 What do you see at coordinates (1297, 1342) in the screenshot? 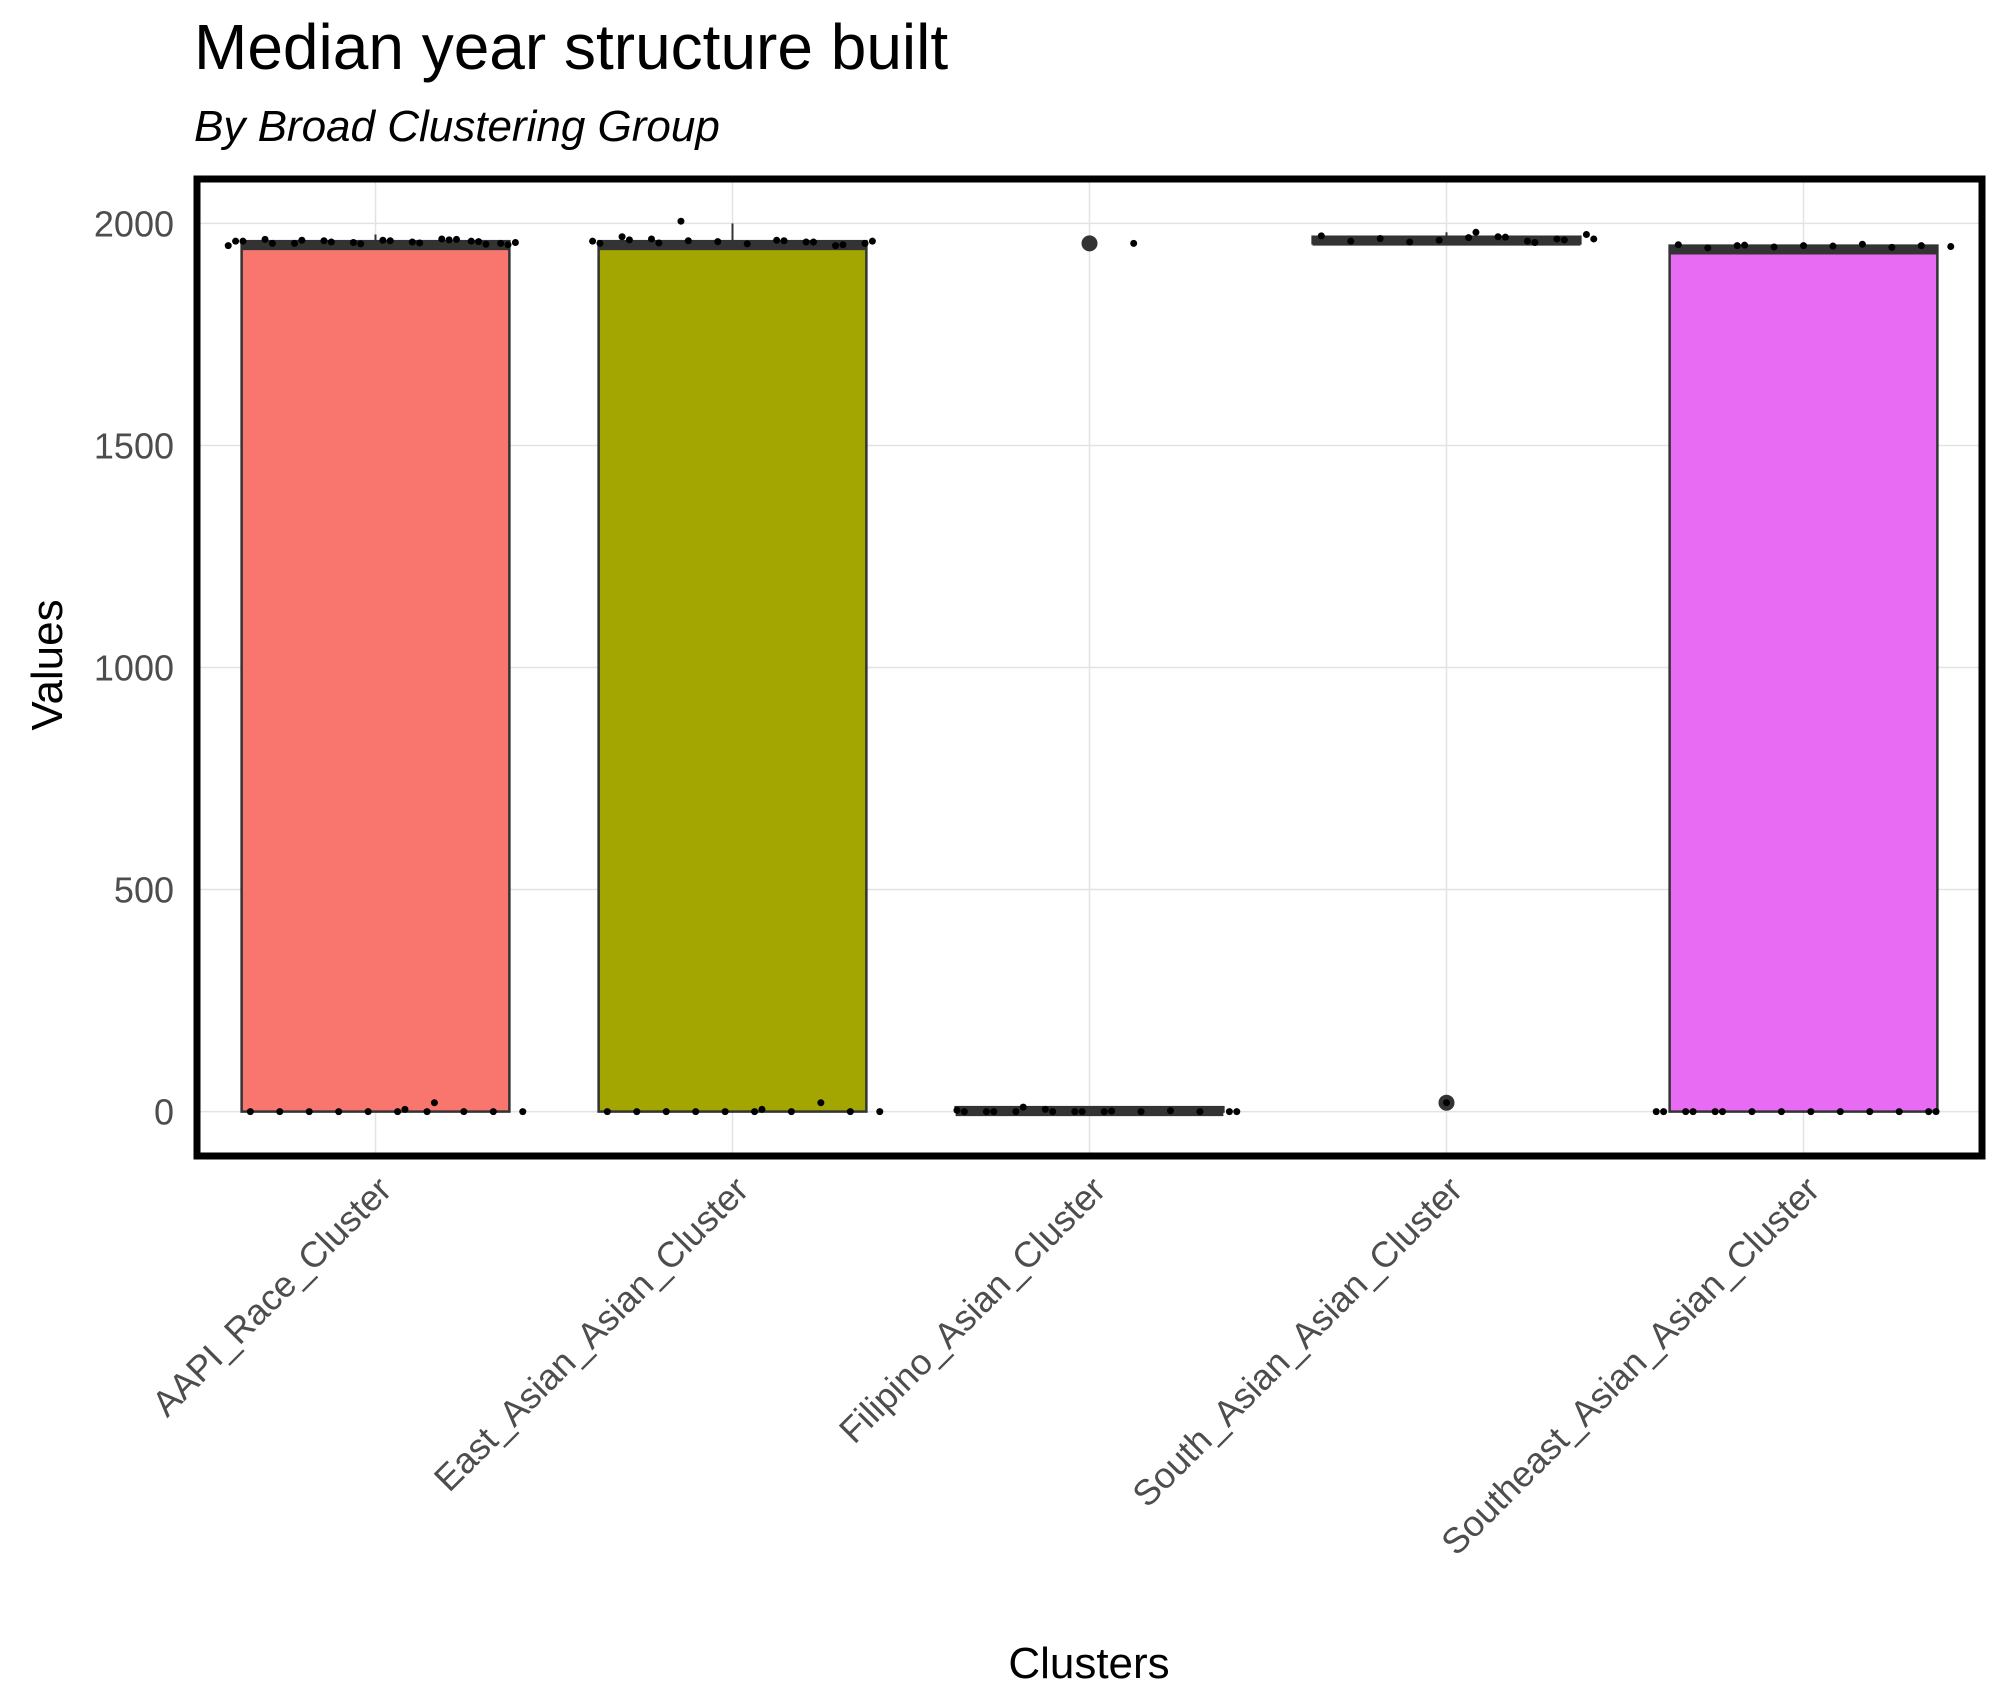
I see `x-tick-label: South_Asian_Asian_Cluster` at bounding box center [1297, 1342].